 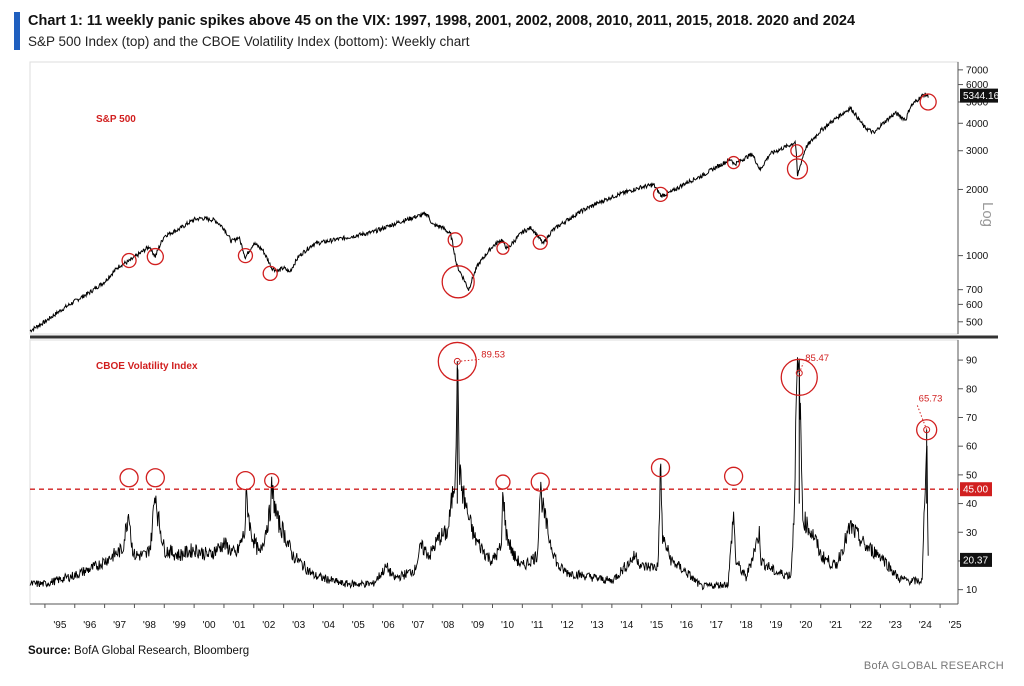 I want to click on sp500-y-tick-label: 7000, so click(x=977, y=70).